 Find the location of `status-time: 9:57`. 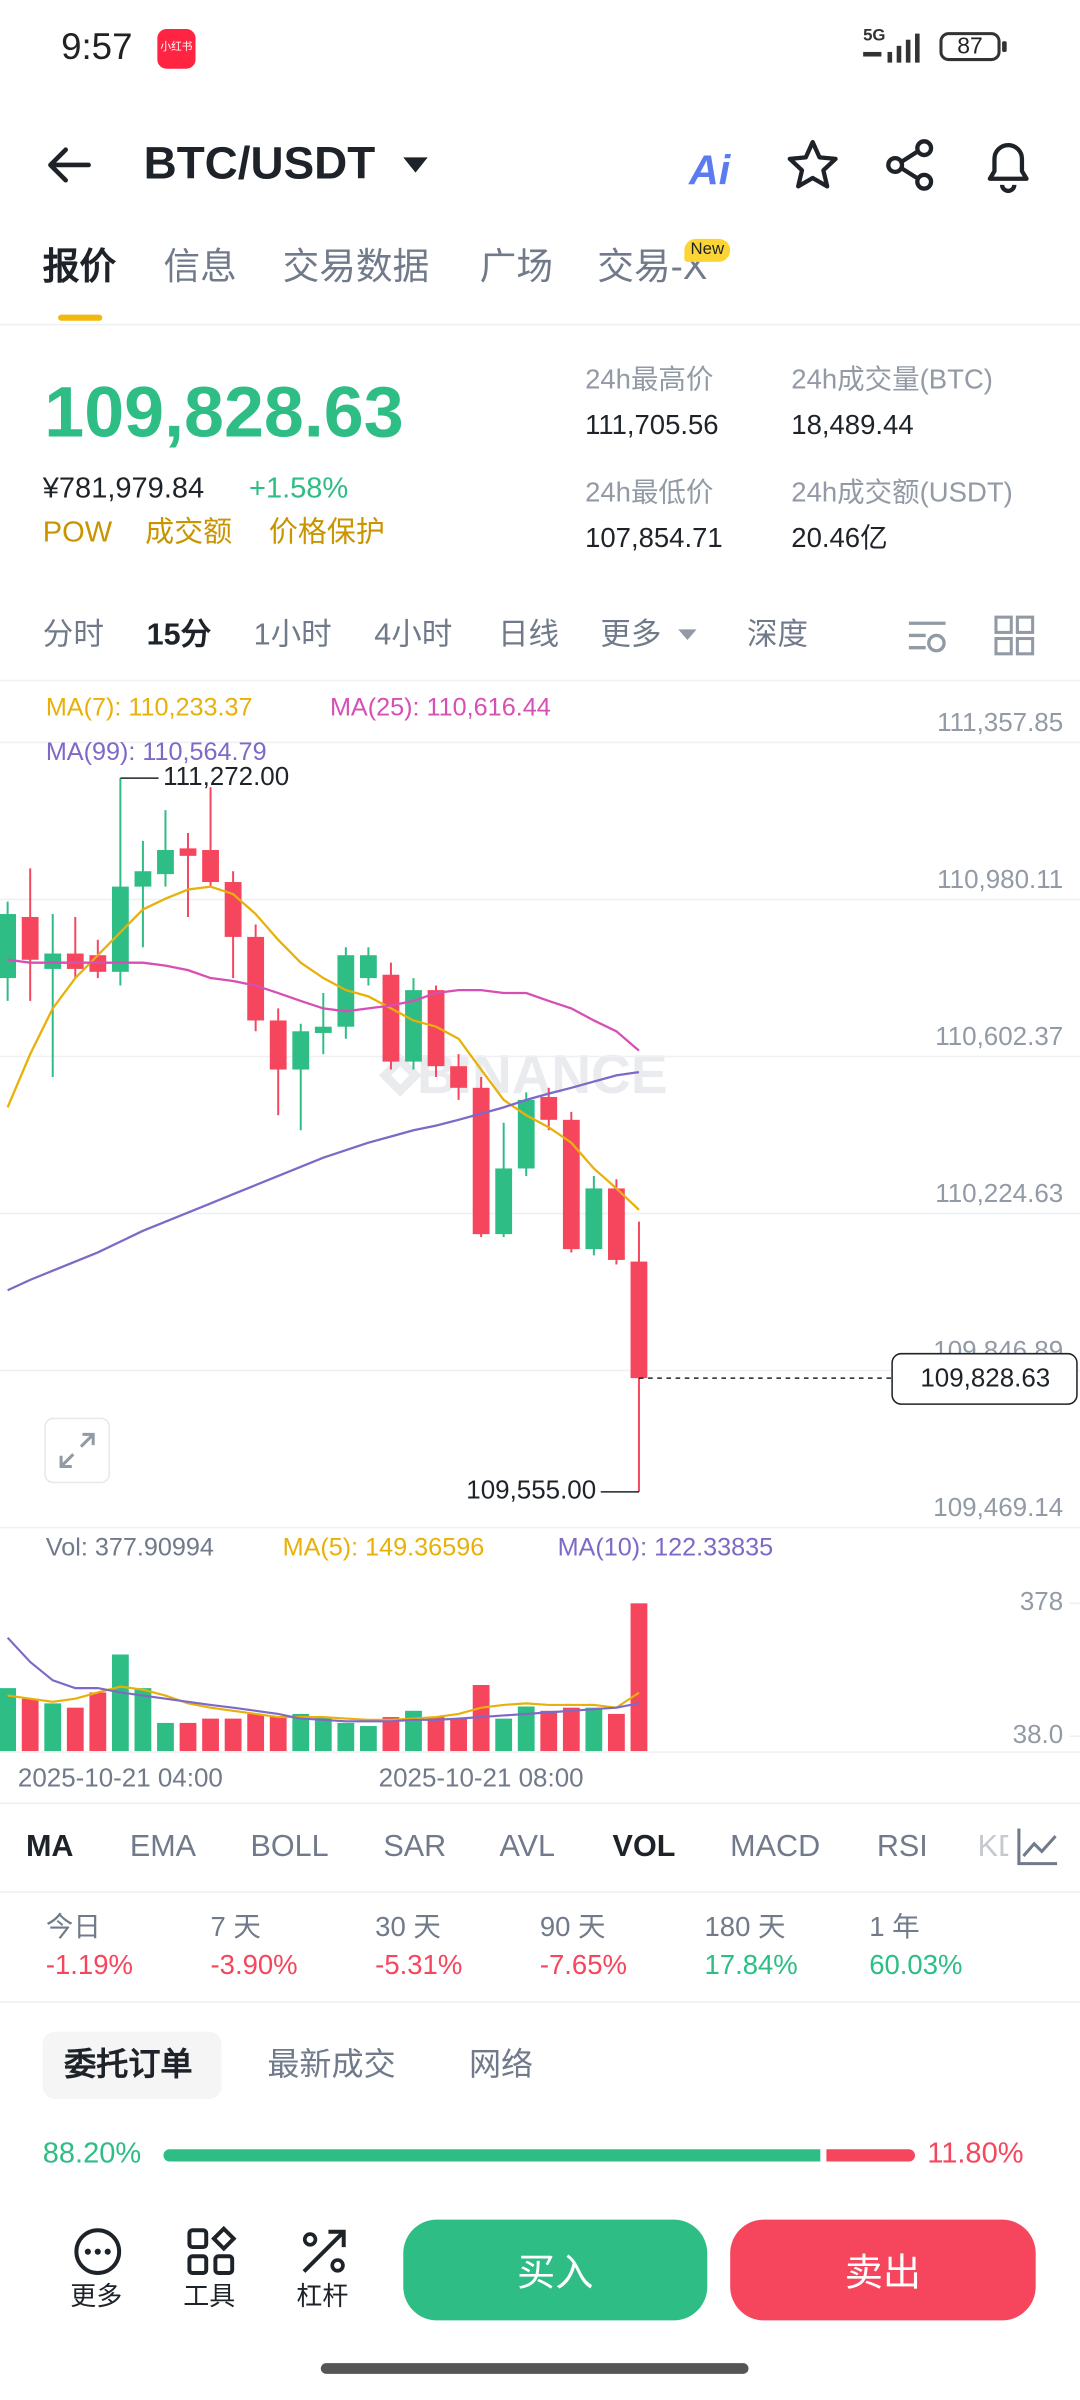

status-time: 9:57 is located at coordinates (97, 47).